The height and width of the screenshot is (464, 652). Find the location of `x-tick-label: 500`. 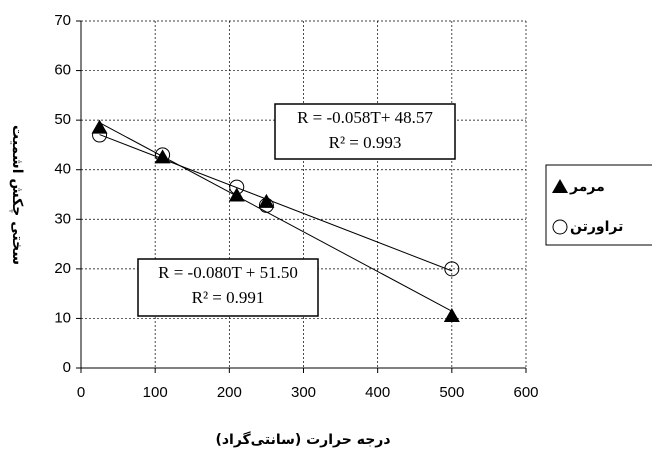

x-tick-label: 500 is located at coordinates (451, 392).